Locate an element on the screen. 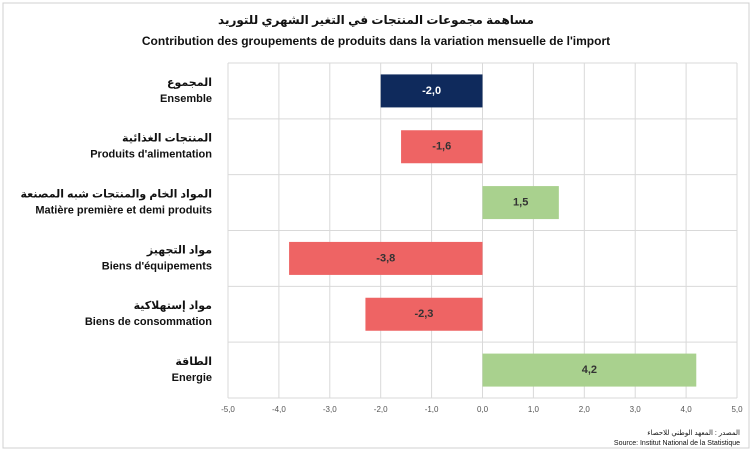  x-tick-label: -1,0 is located at coordinates (432, 409).